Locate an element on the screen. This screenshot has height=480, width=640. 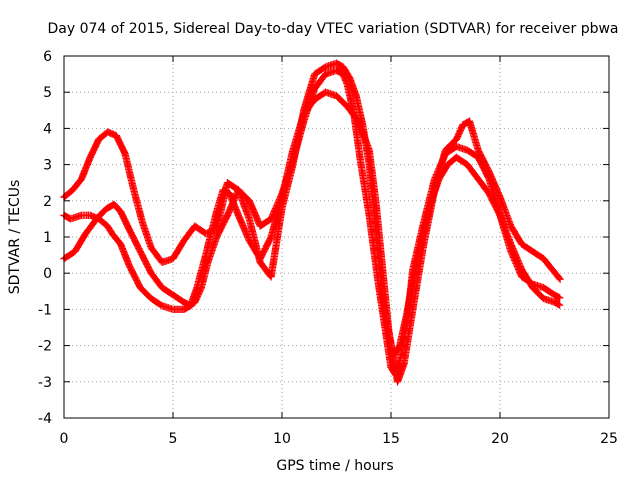
y-tick-label: 3 is located at coordinates (47, 166).